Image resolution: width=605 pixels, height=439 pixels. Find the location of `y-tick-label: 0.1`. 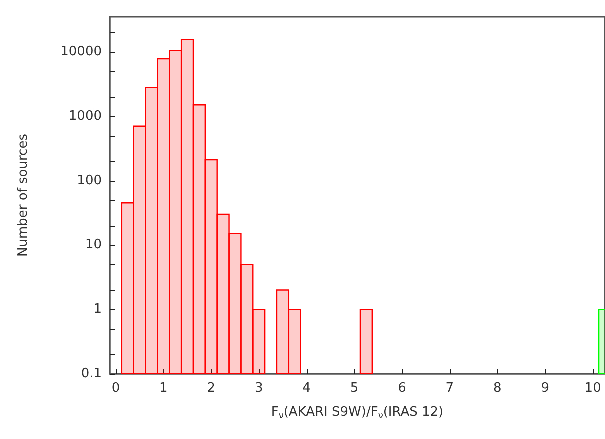

y-tick-label: 0.1 is located at coordinates (91, 374).